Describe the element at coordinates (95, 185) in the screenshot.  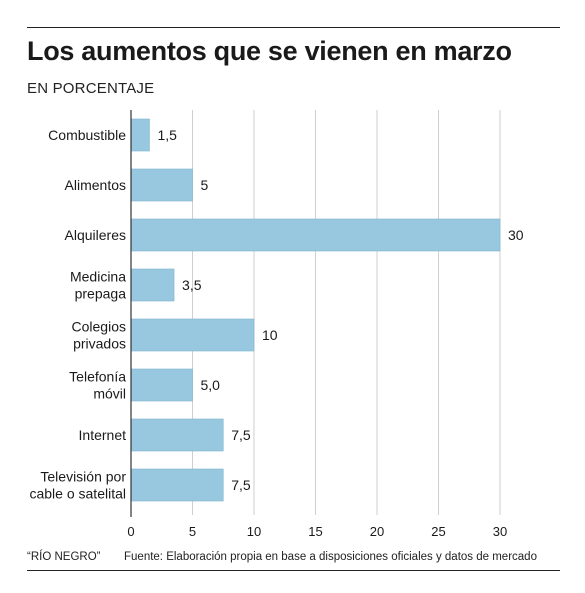
I see `category-label-1: Alimentos` at that location.